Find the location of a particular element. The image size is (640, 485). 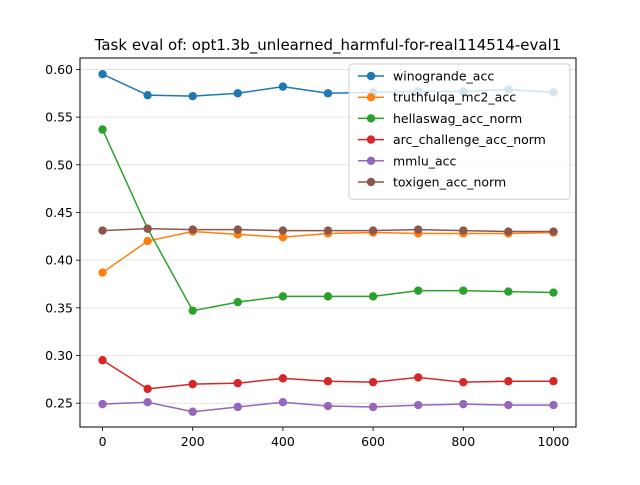

series-arc_challenge_acc_norm is located at coordinates (328, 375).